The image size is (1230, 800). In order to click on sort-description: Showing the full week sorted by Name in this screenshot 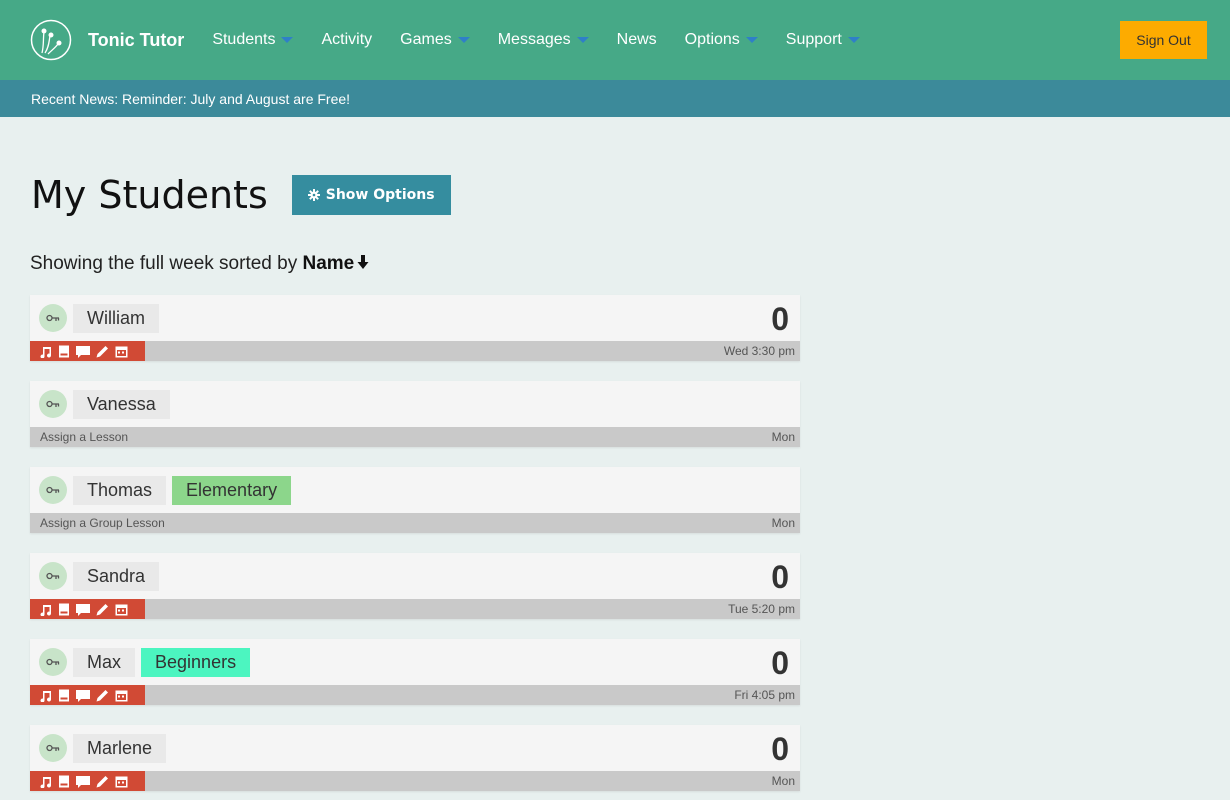, I will do `click(630, 264)`.